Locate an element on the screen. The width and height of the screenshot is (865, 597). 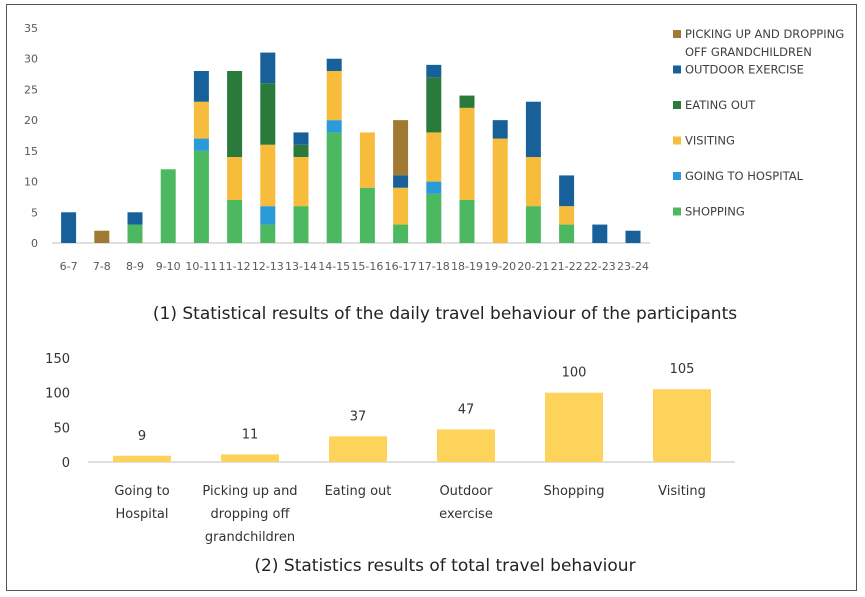
x-tick-label: 12-13 is located at coordinates (268, 266).